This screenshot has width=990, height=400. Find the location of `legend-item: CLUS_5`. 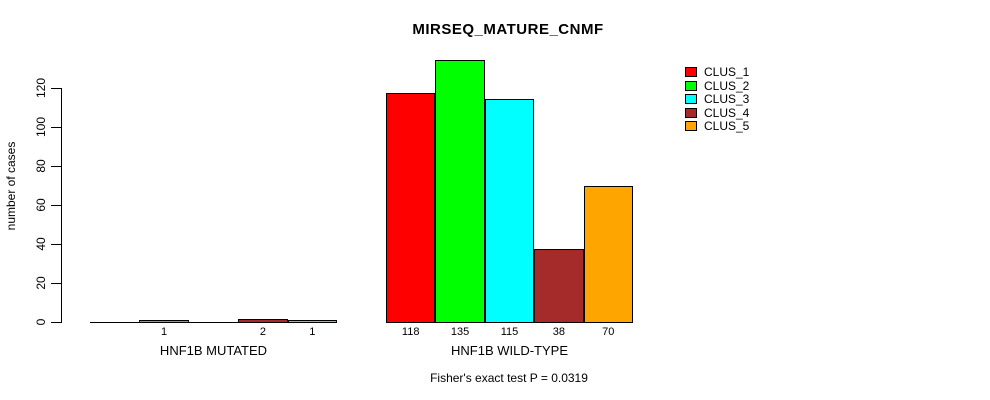

legend-item: CLUS_5 is located at coordinates (717, 126).